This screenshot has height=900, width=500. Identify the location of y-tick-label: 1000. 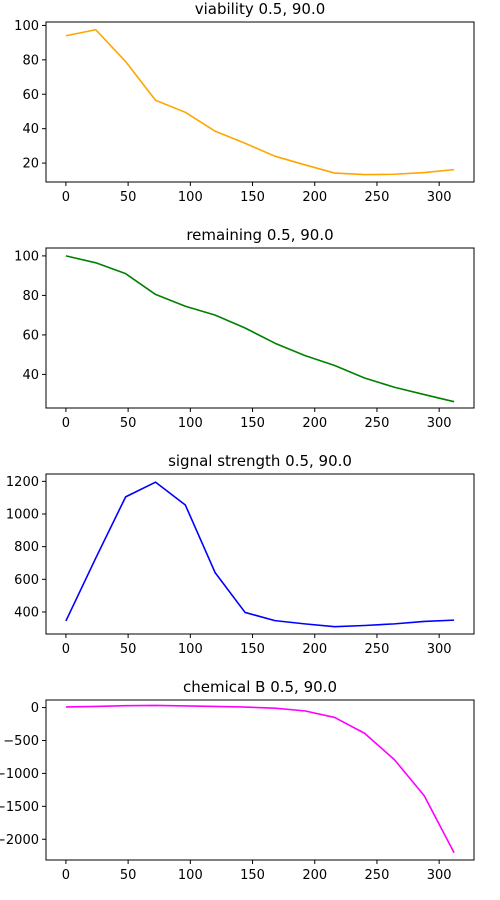
(22, 515).